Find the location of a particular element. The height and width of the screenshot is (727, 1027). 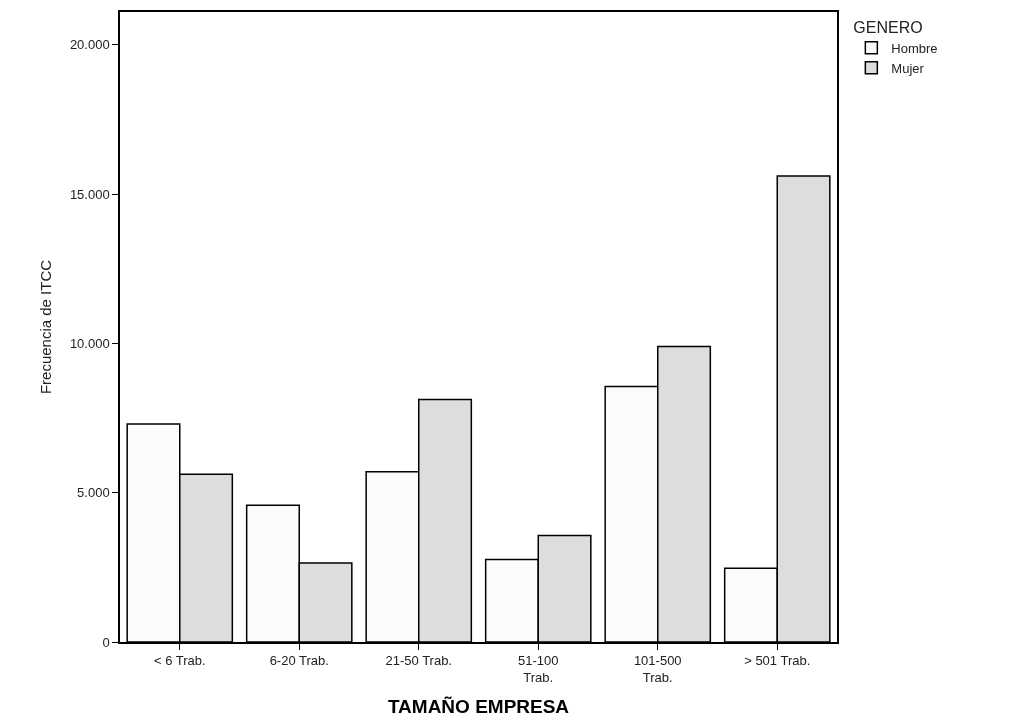

x-tick-label: 21-50 Trab. is located at coordinates (418, 661).